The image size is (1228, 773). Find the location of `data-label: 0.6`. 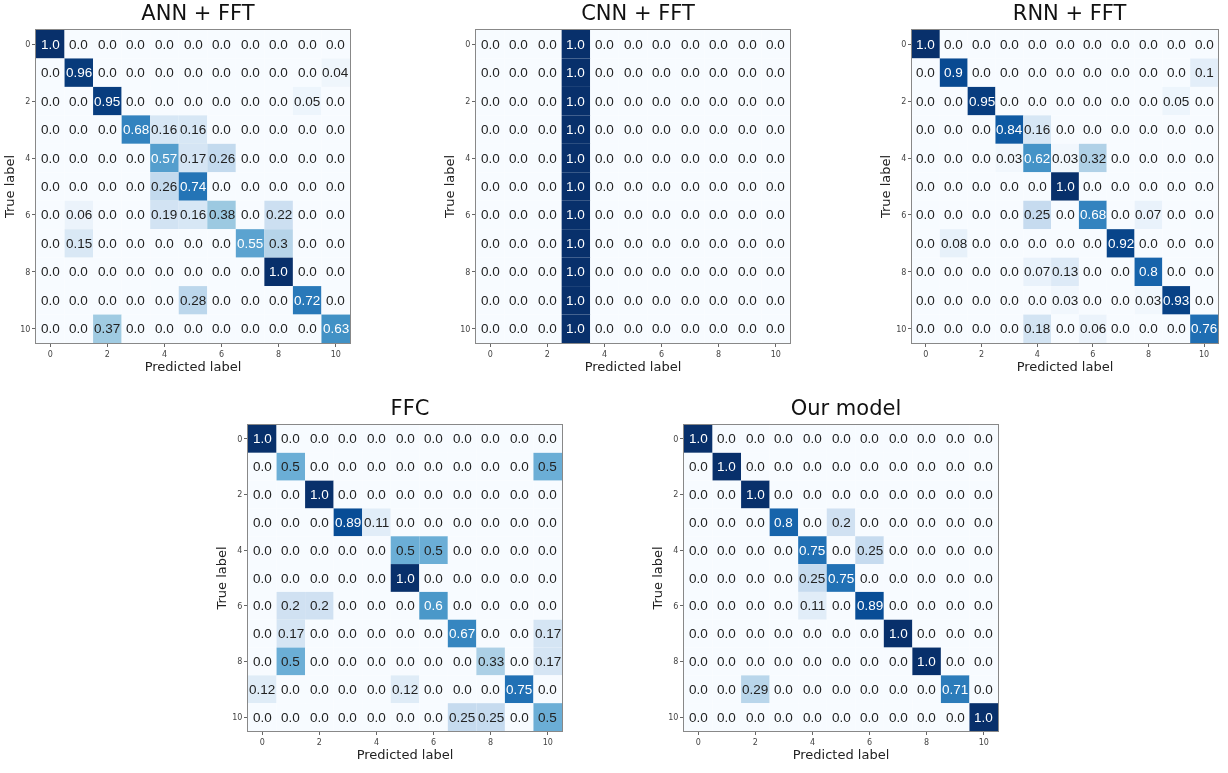

data-label: 0.6 is located at coordinates (433, 605).